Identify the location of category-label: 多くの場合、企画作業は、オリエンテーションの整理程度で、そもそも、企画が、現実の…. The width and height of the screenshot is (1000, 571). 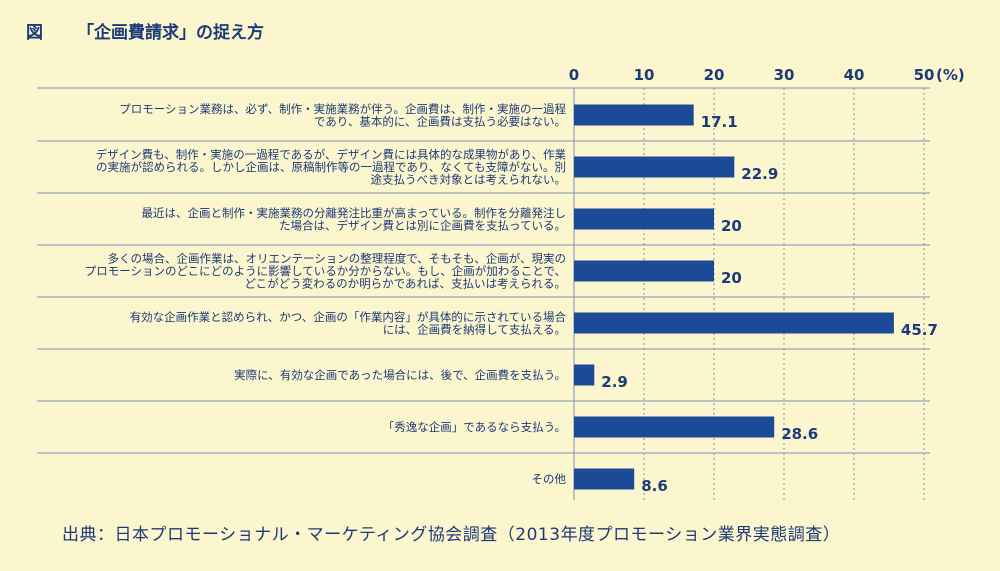
(325, 271).